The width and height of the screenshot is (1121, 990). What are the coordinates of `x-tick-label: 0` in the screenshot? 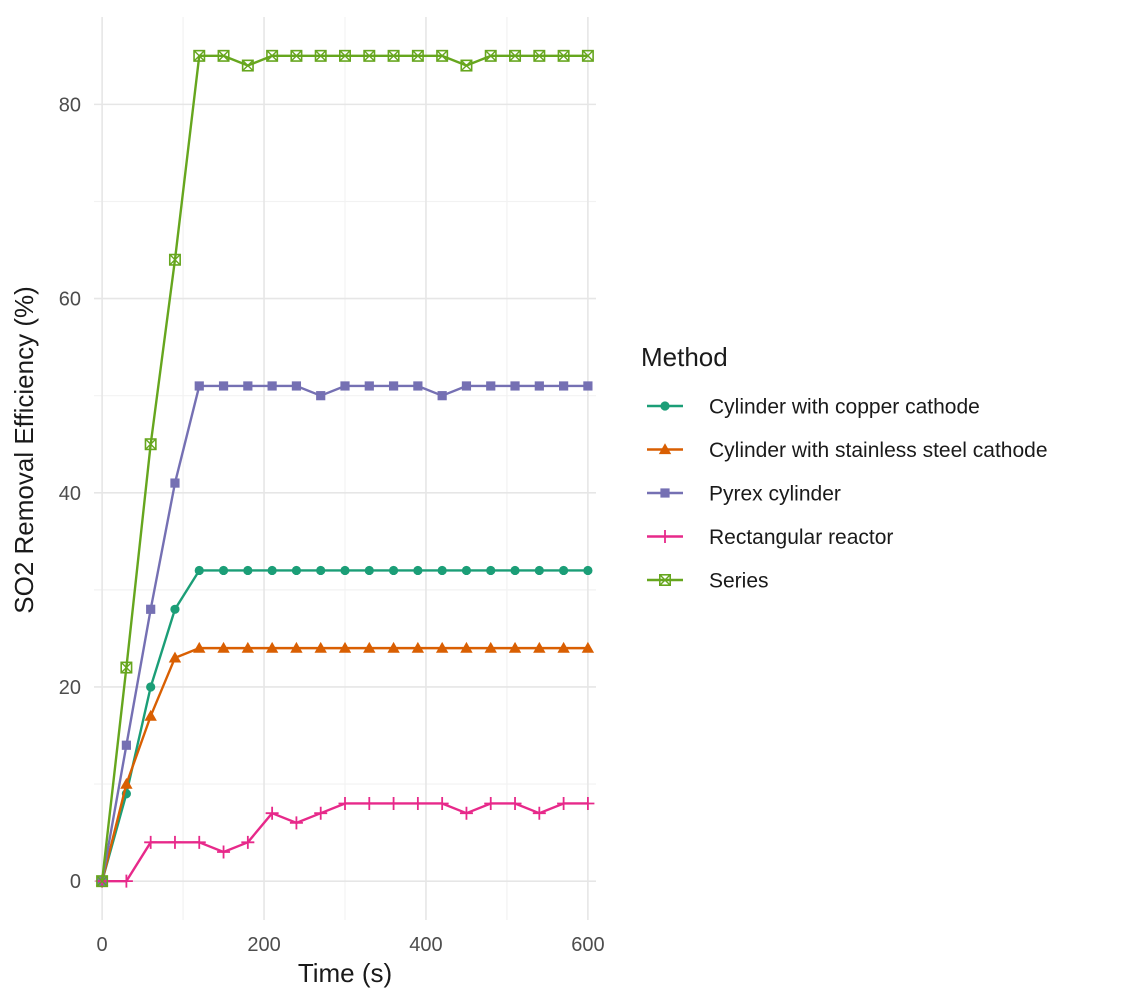 It's located at (102, 945).